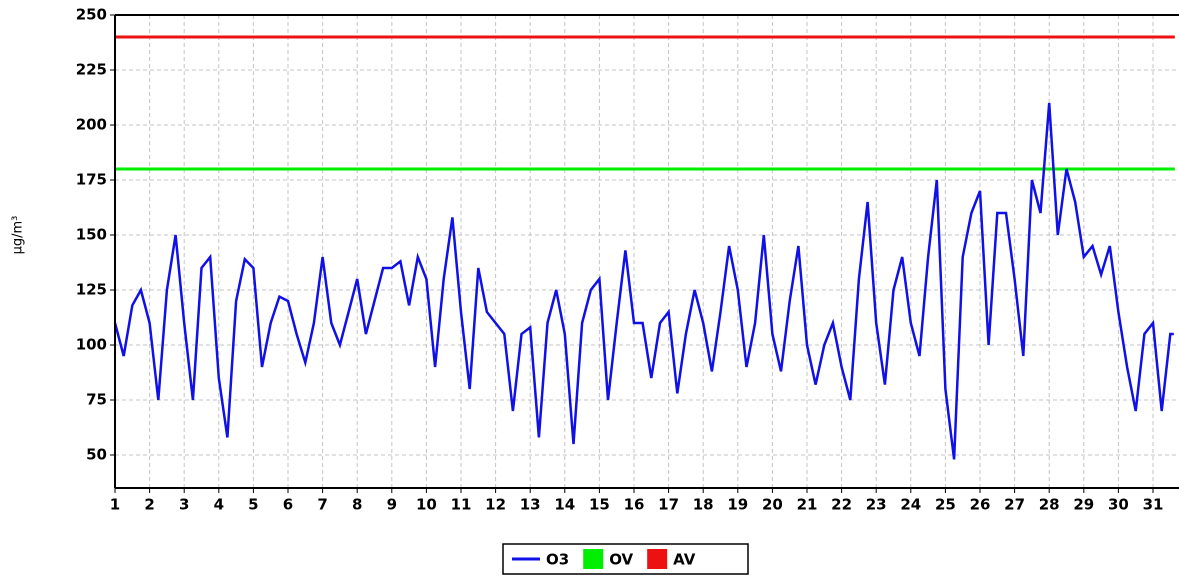 Image resolution: width=1179 pixels, height=579 pixels. I want to click on x-tick-label: 24, so click(910, 505).